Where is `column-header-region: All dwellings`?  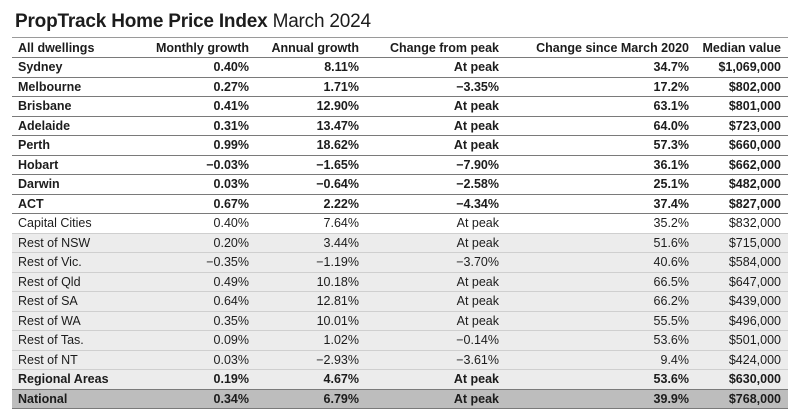 column-header-region: All dwellings is located at coordinates (72, 48).